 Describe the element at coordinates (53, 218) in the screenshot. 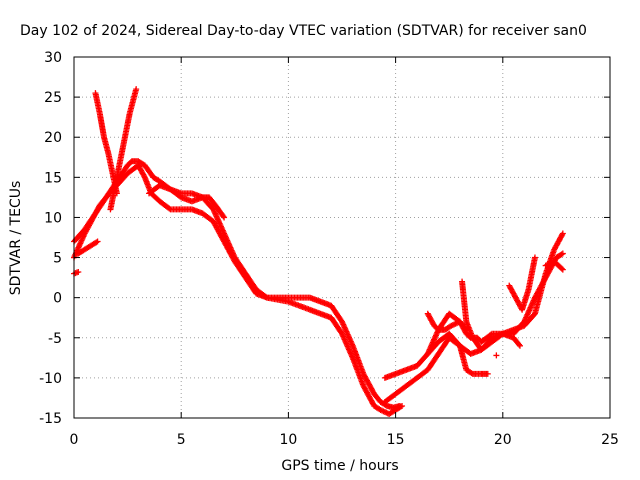

I see `y-tick-label: 10` at that location.